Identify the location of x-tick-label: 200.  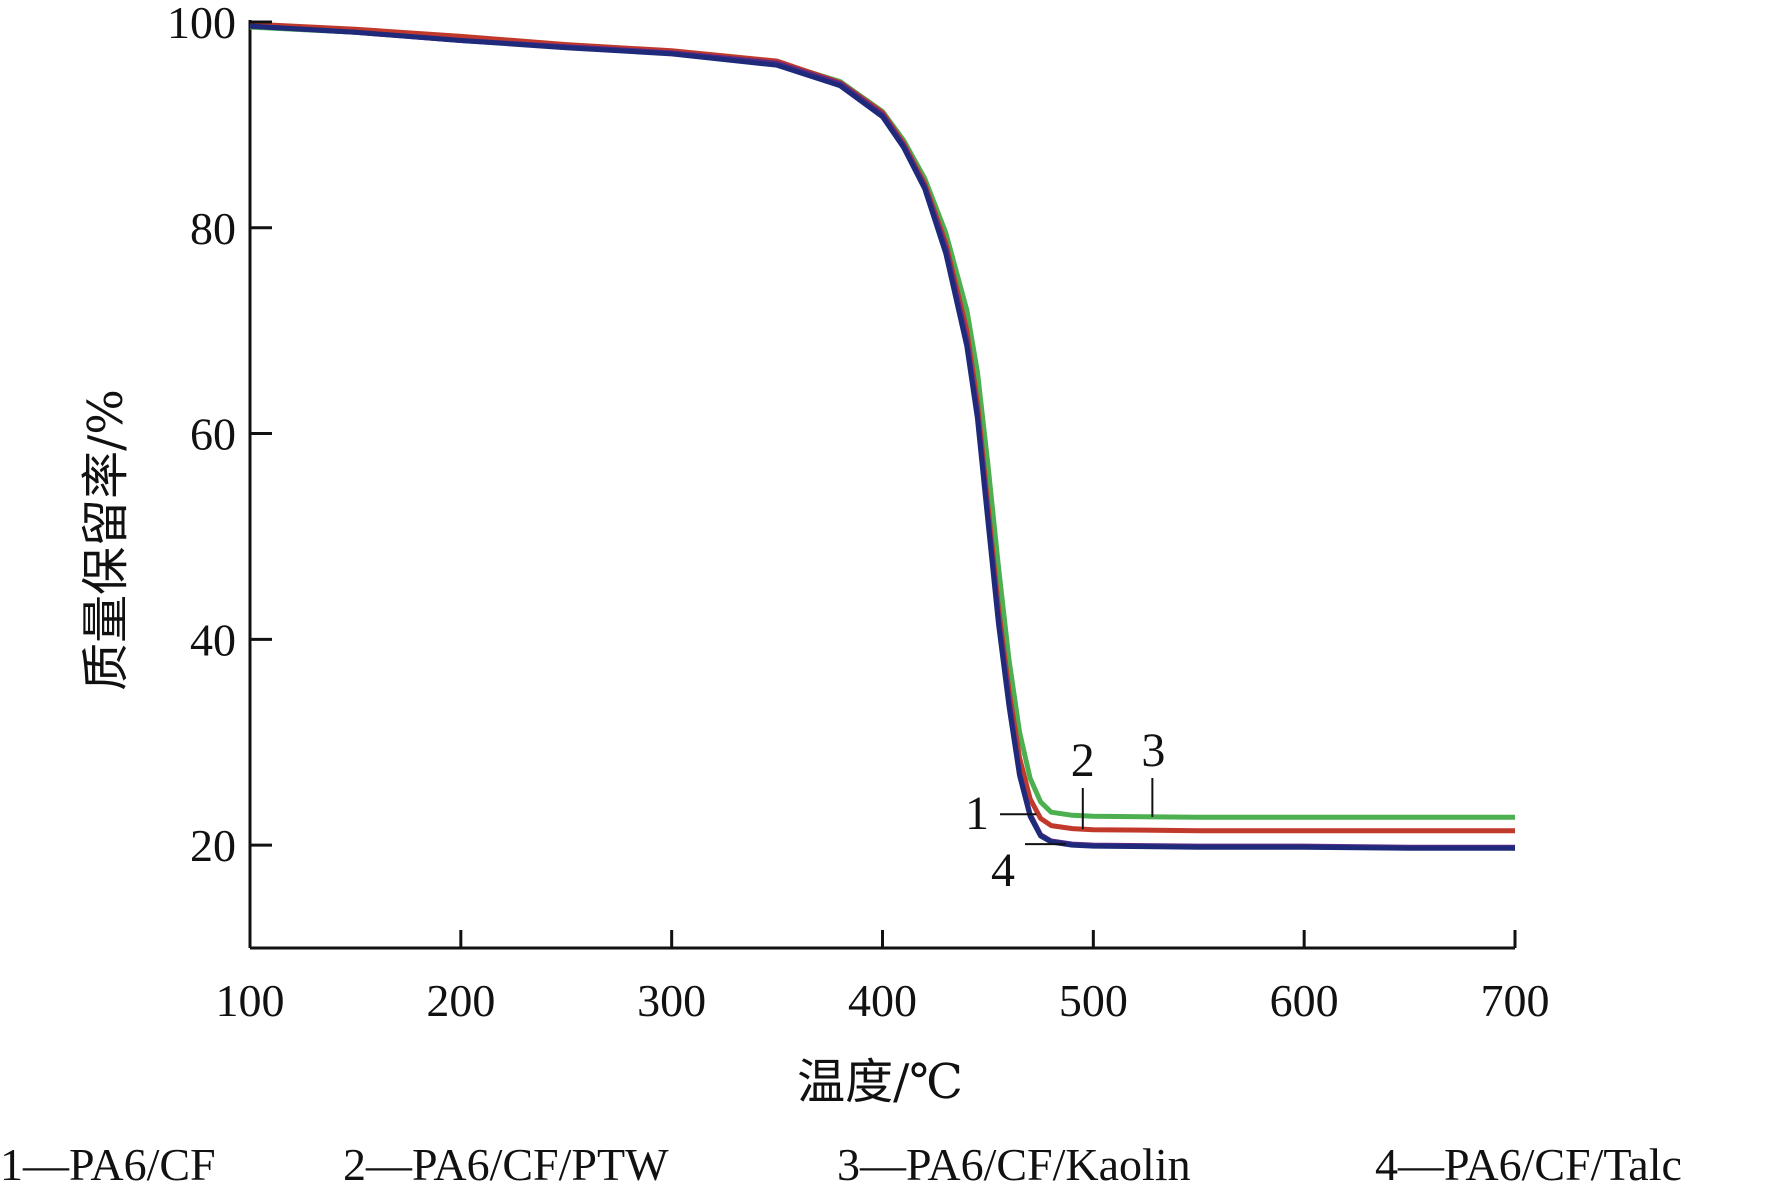
(460, 1000).